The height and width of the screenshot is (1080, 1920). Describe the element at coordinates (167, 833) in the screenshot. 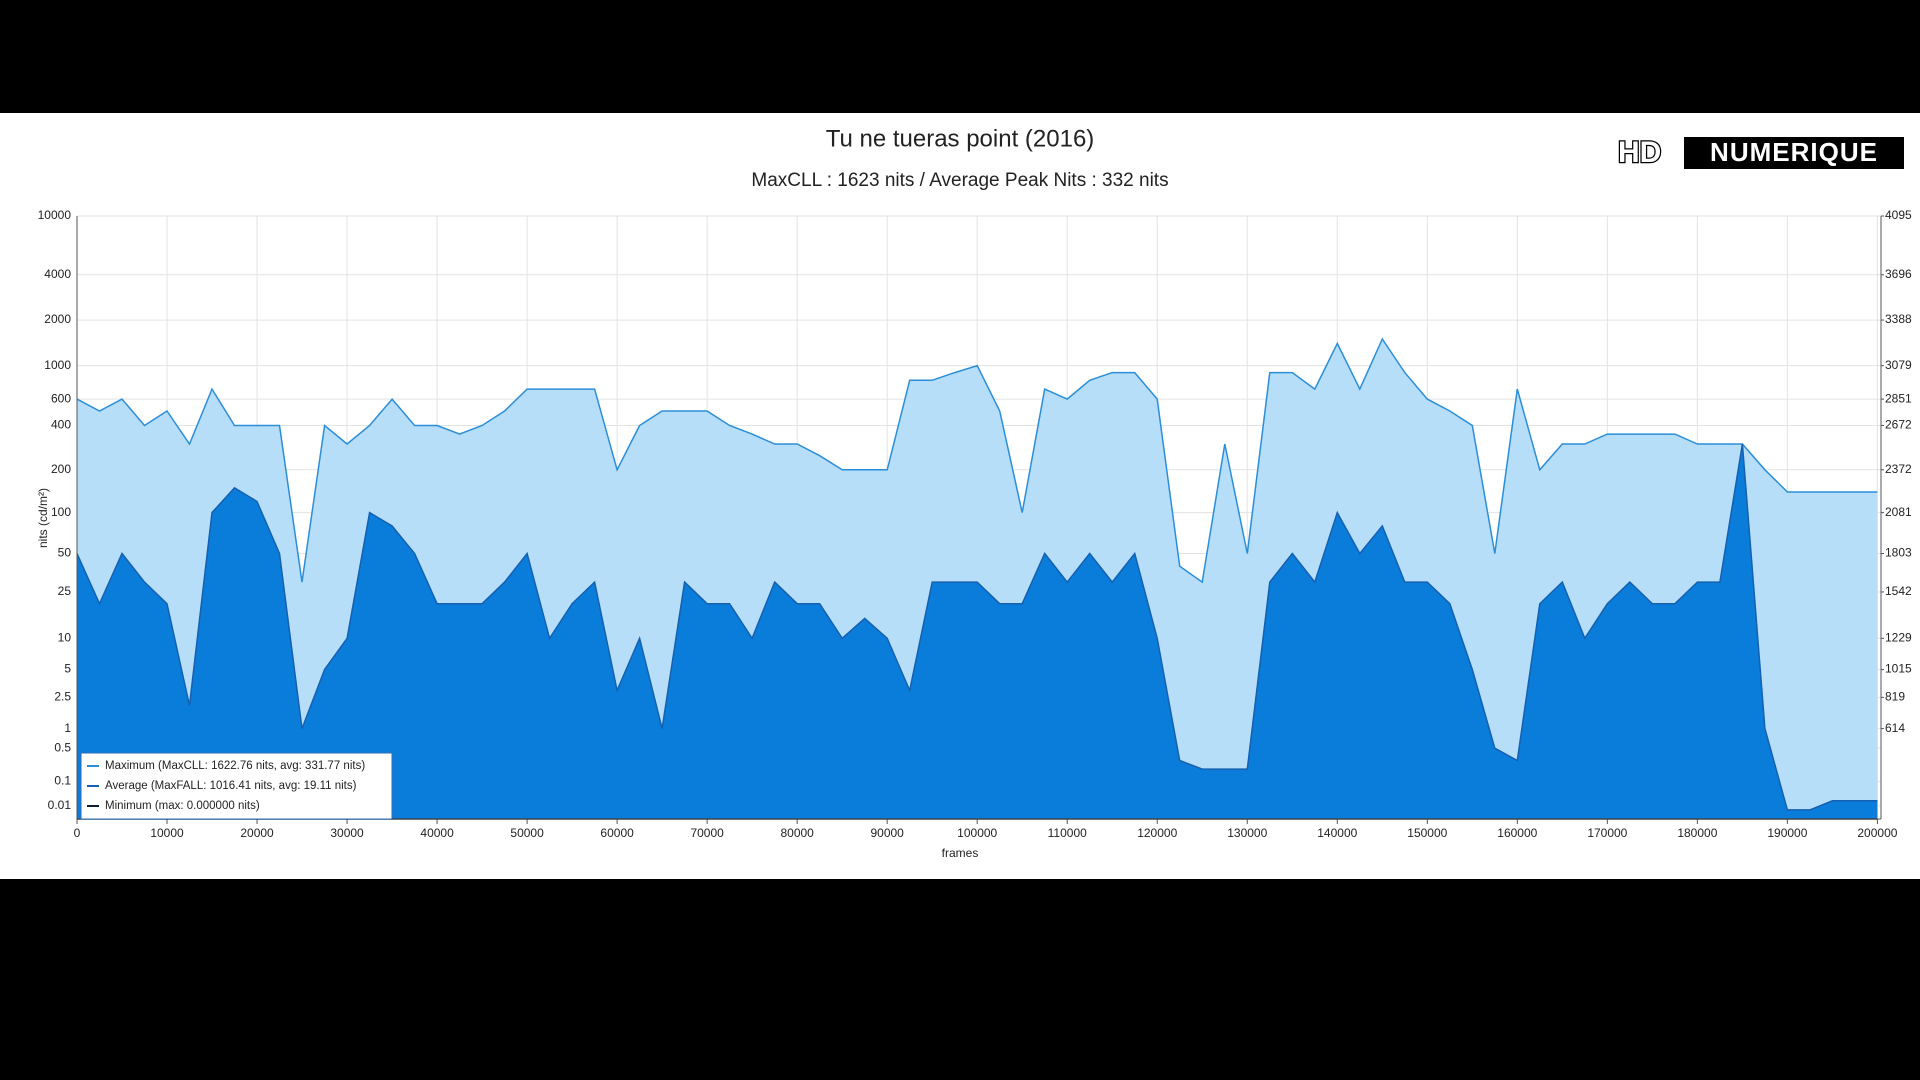

I see `x-tick-label: 10000` at that location.